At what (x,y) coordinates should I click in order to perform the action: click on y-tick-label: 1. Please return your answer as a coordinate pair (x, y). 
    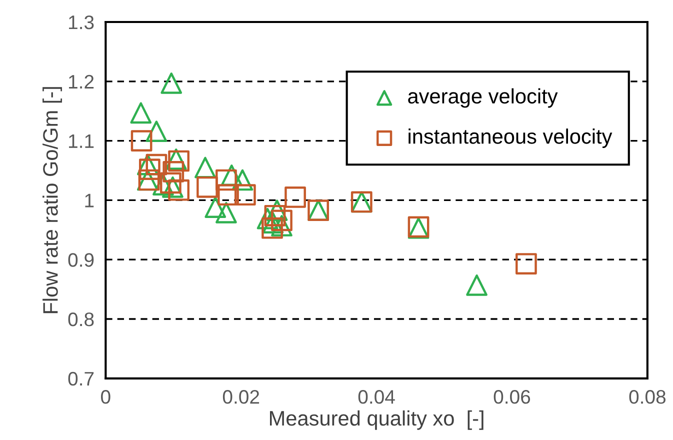
    Looking at the image, I should click on (89, 201).